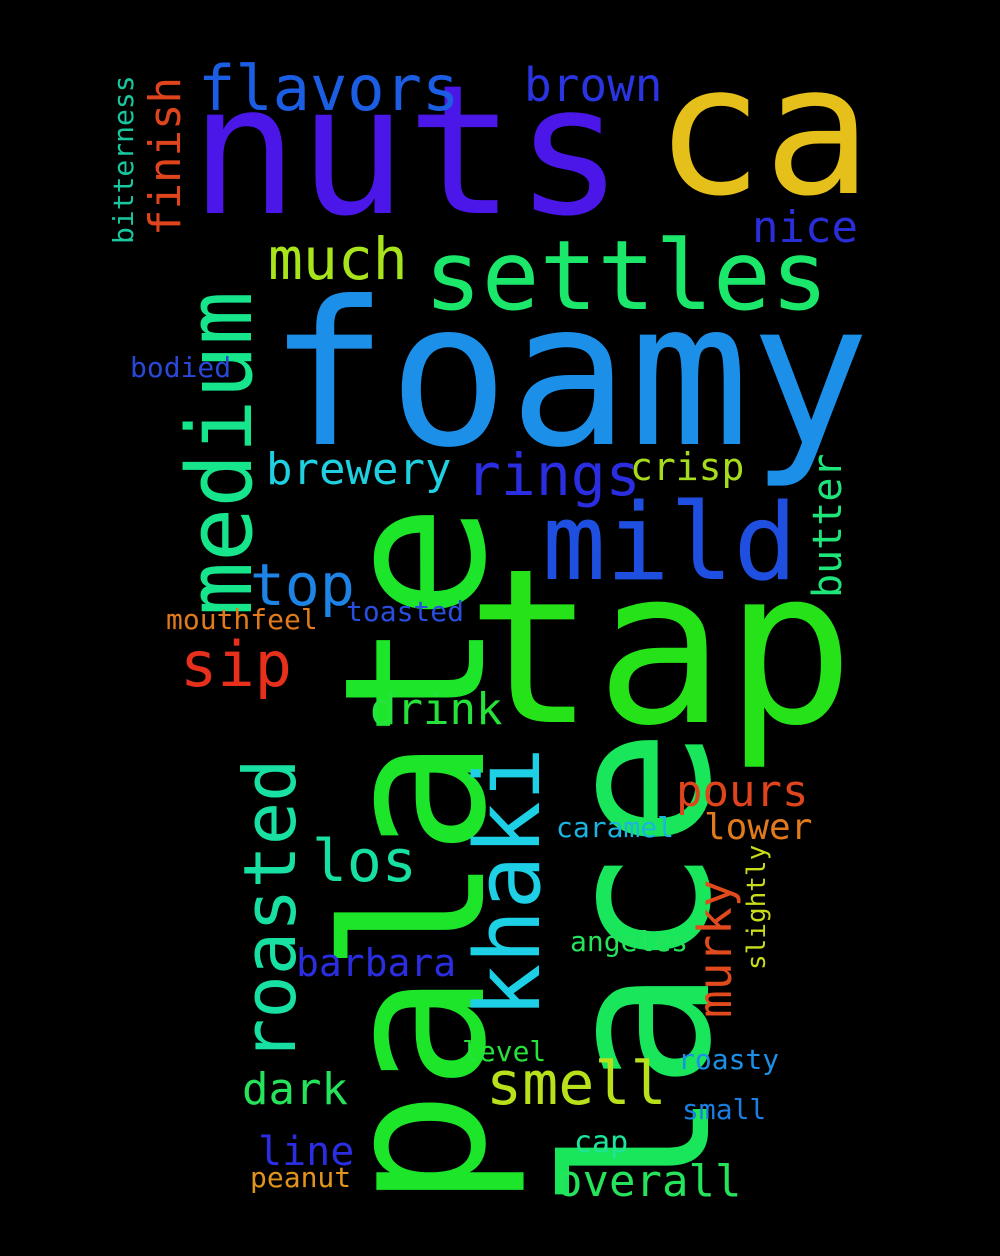  Describe the element at coordinates (376, 963) in the screenshot. I see `word-barbara: barbara` at that location.